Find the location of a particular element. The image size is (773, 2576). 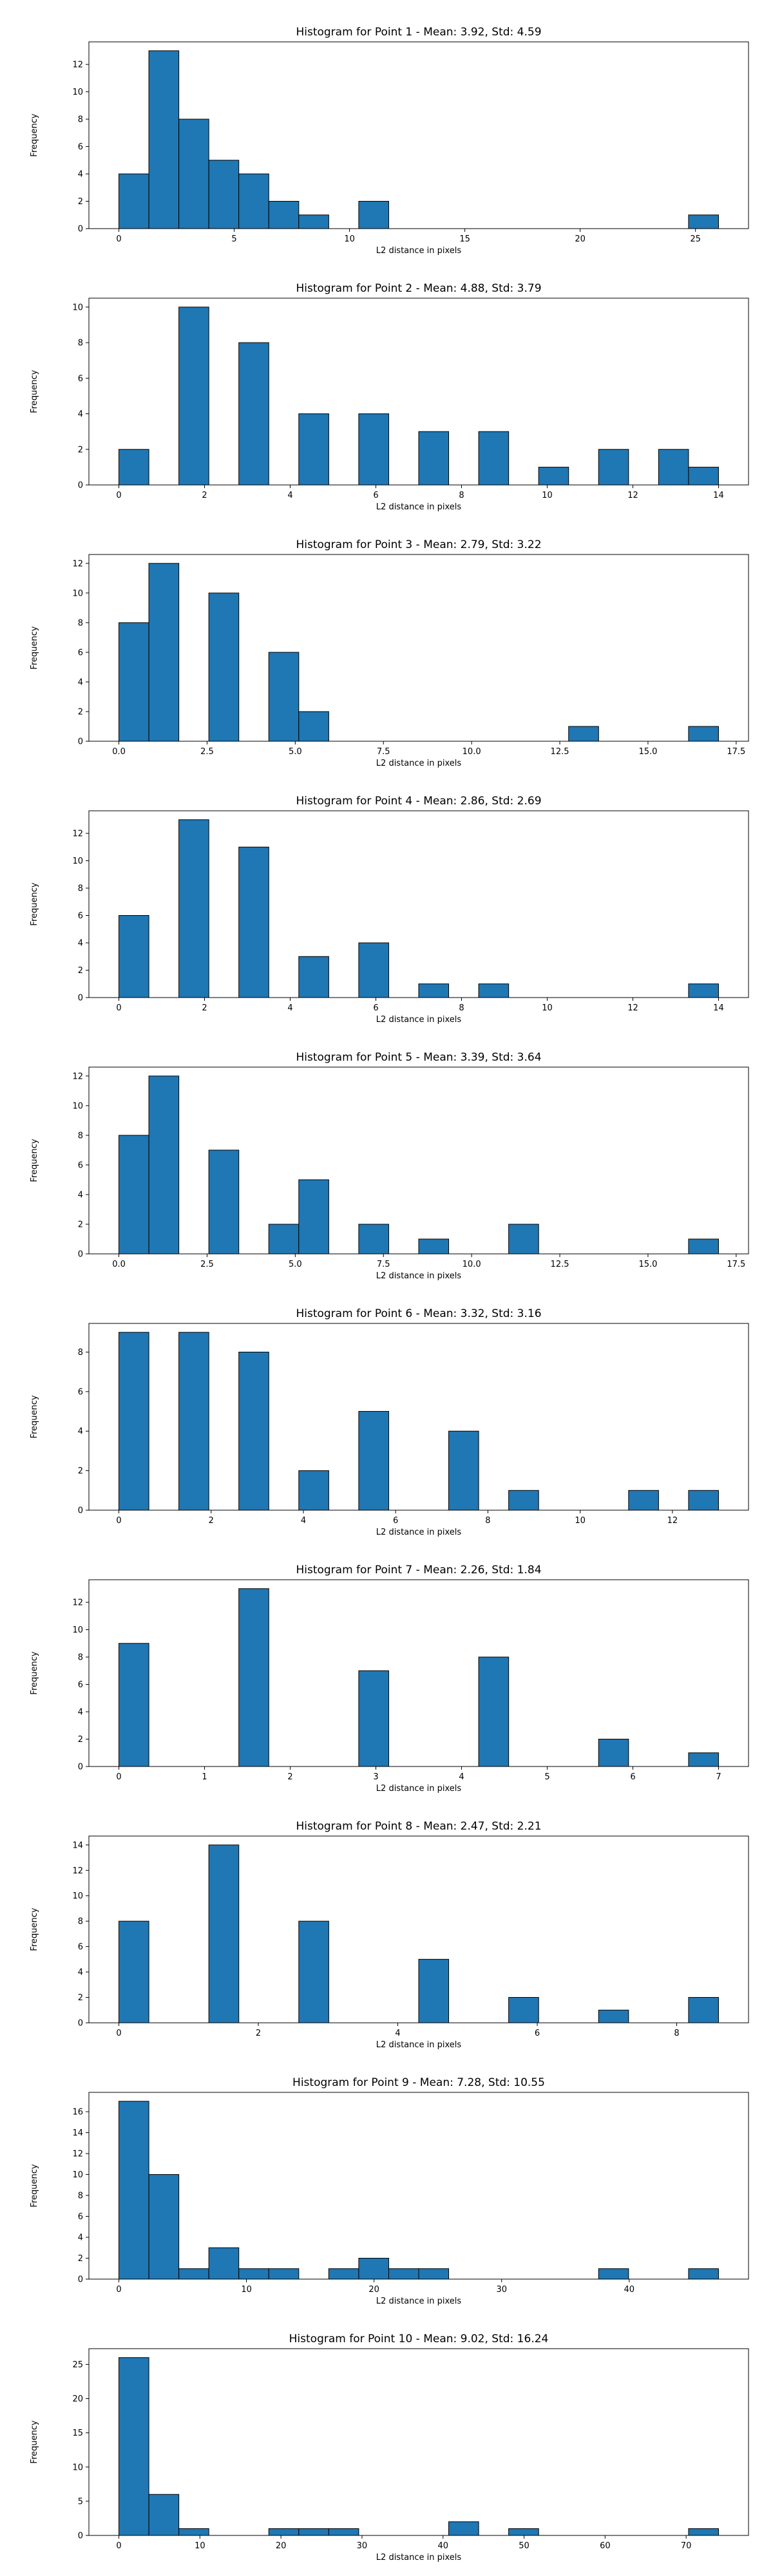

x-tick-label: 7.5 is located at coordinates (383, 752).